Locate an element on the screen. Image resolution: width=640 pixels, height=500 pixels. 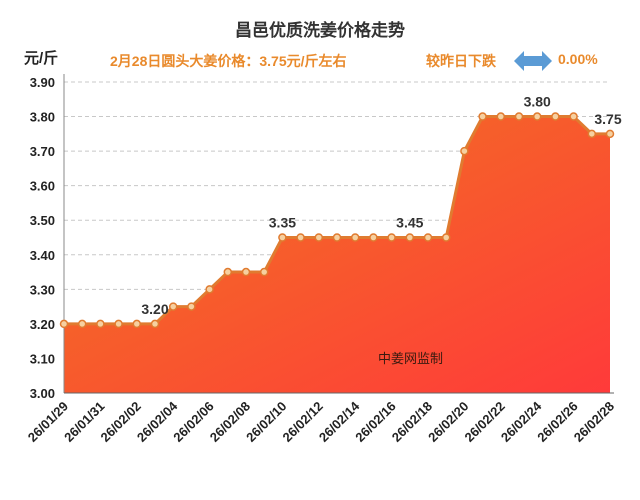
x-tick-label: 26/02/28 is located at coordinates (594, 422).